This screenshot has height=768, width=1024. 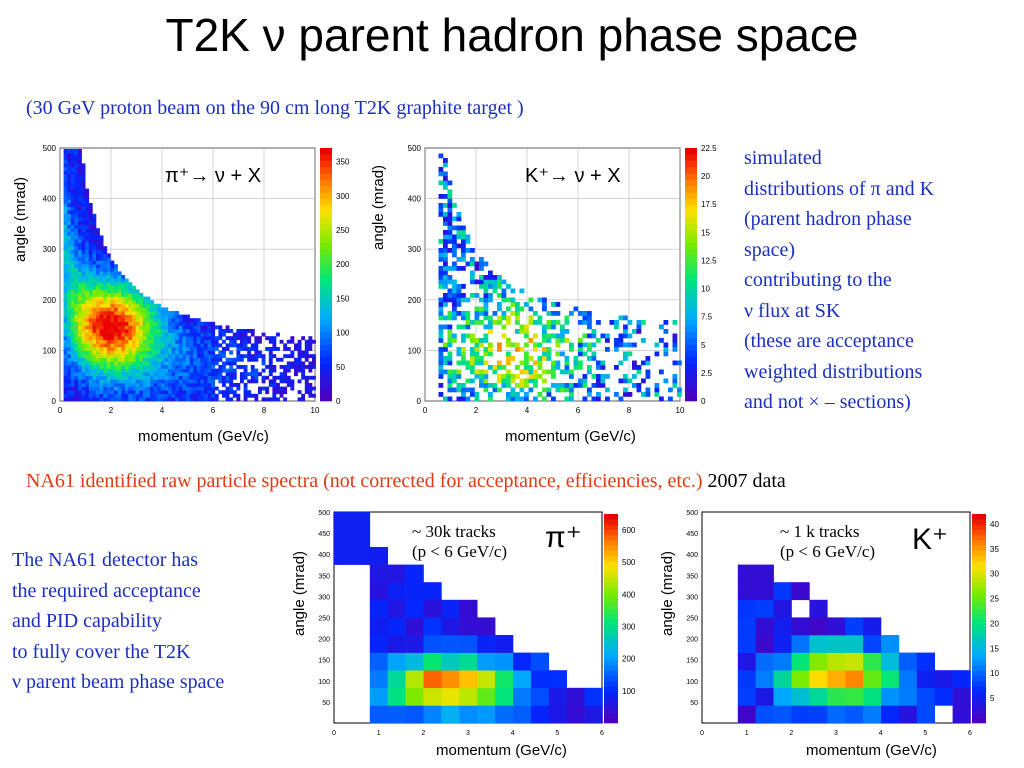 What do you see at coordinates (324, 576) in the screenshot?
I see `y-tick-label: 350` at bounding box center [324, 576].